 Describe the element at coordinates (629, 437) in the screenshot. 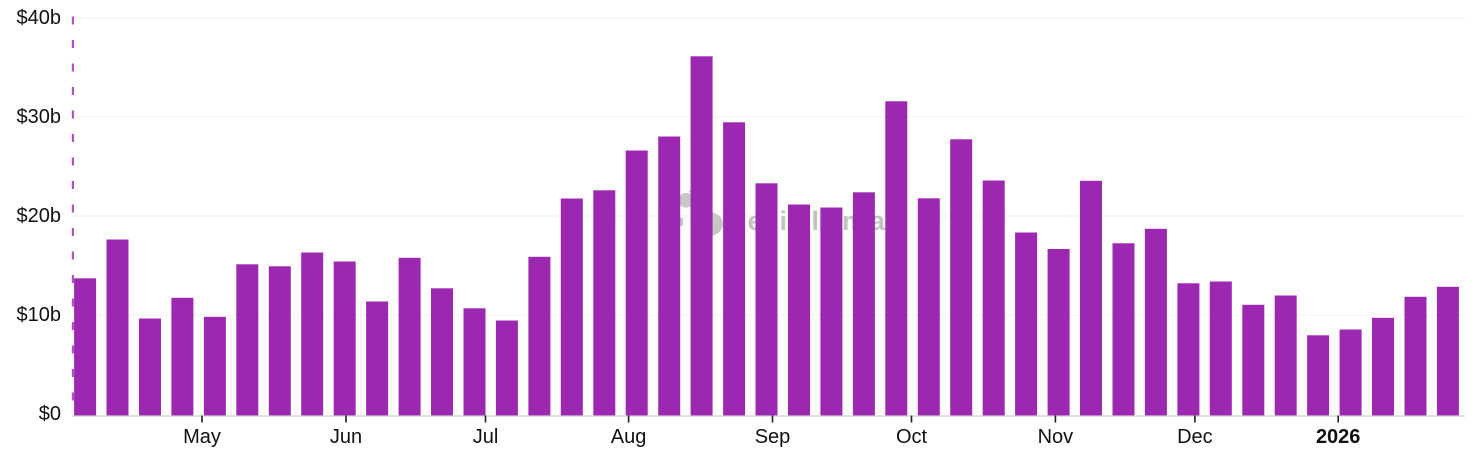

I see `svg-text: Aug` at that location.